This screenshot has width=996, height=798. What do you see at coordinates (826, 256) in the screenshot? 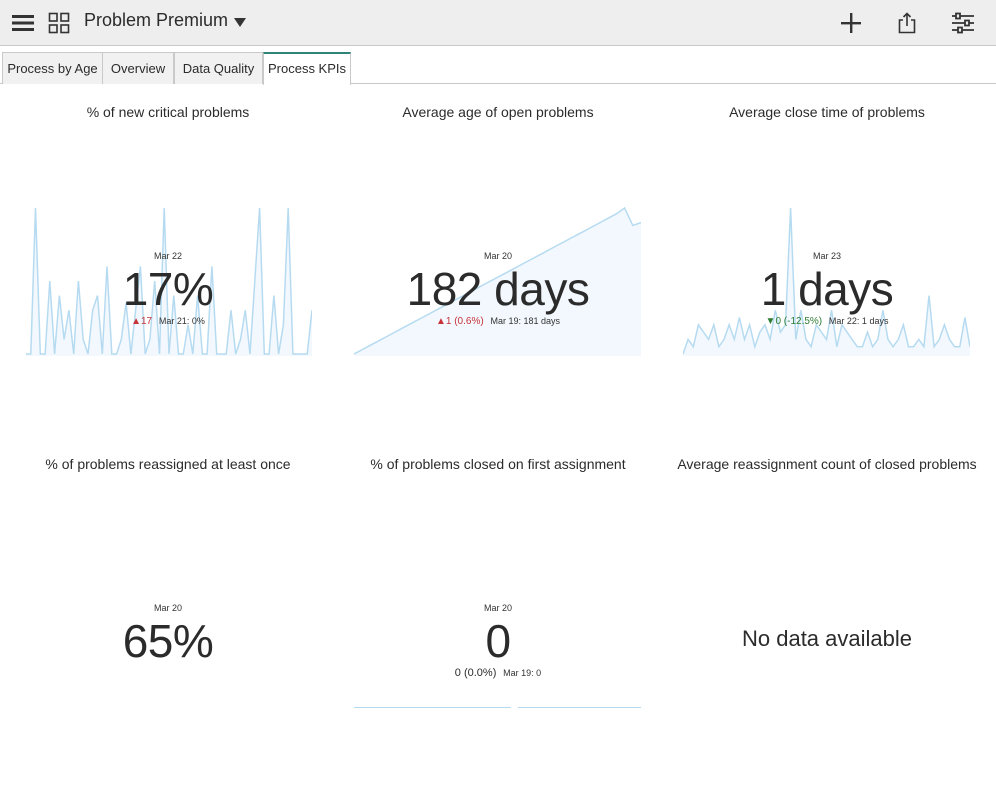
I see `date-label: Mar 23` at bounding box center [826, 256].